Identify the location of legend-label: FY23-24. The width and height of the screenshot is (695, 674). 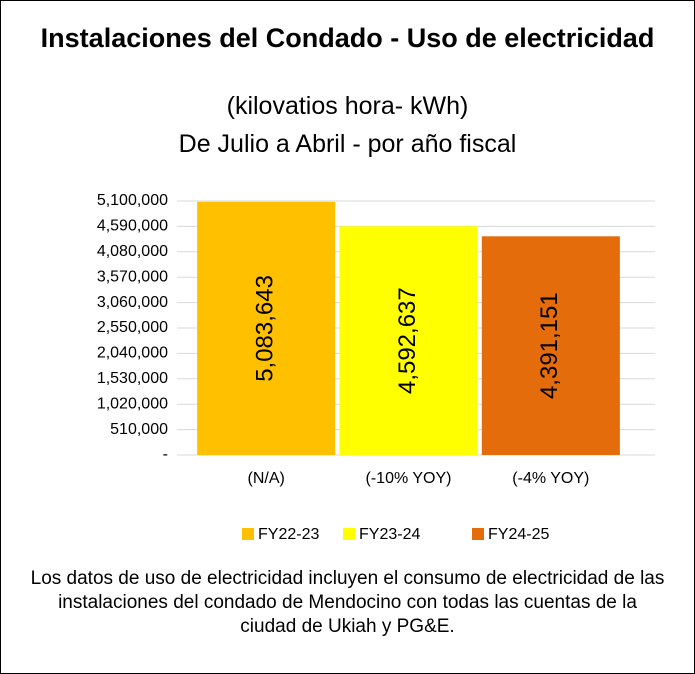
(389, 534).